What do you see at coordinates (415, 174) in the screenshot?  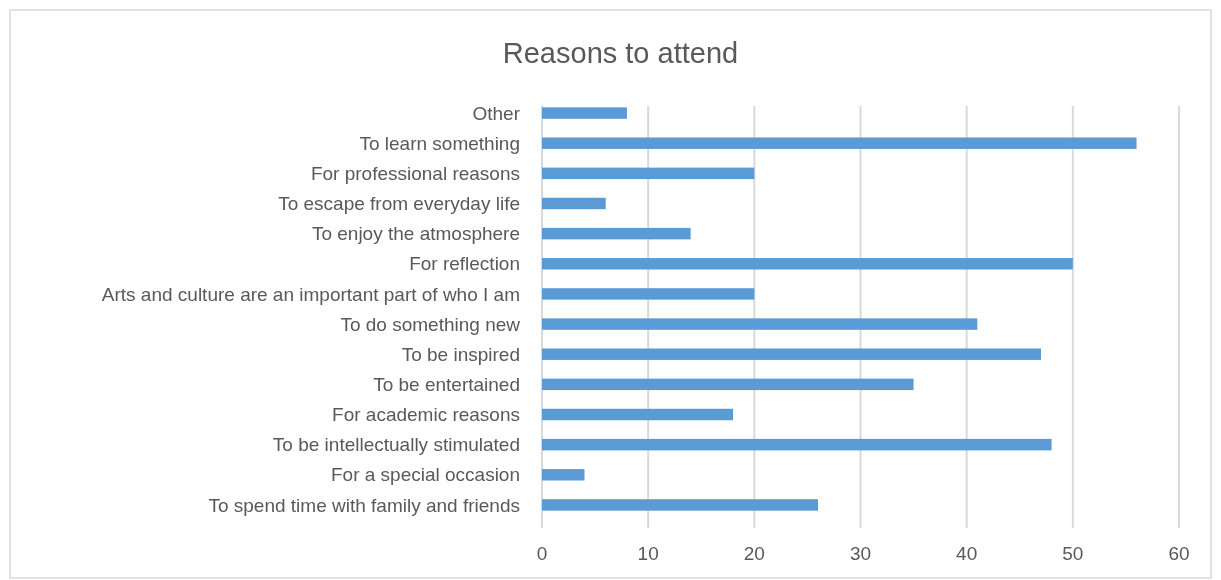 I see `y-tick-label: For professional reasons` at bounding box center [415, 174].